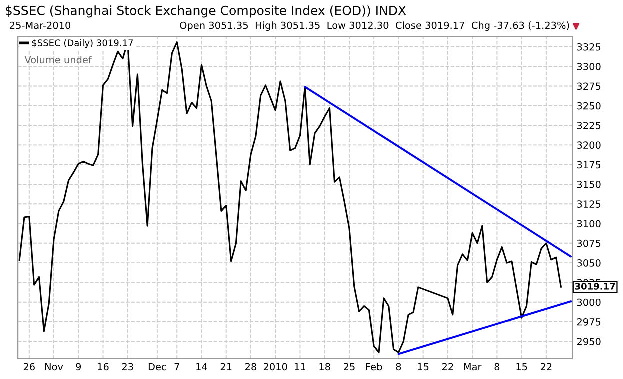 This screenshot has width=623, height=379. I want to click on y-tick-label: 3275, so click(589, 86).